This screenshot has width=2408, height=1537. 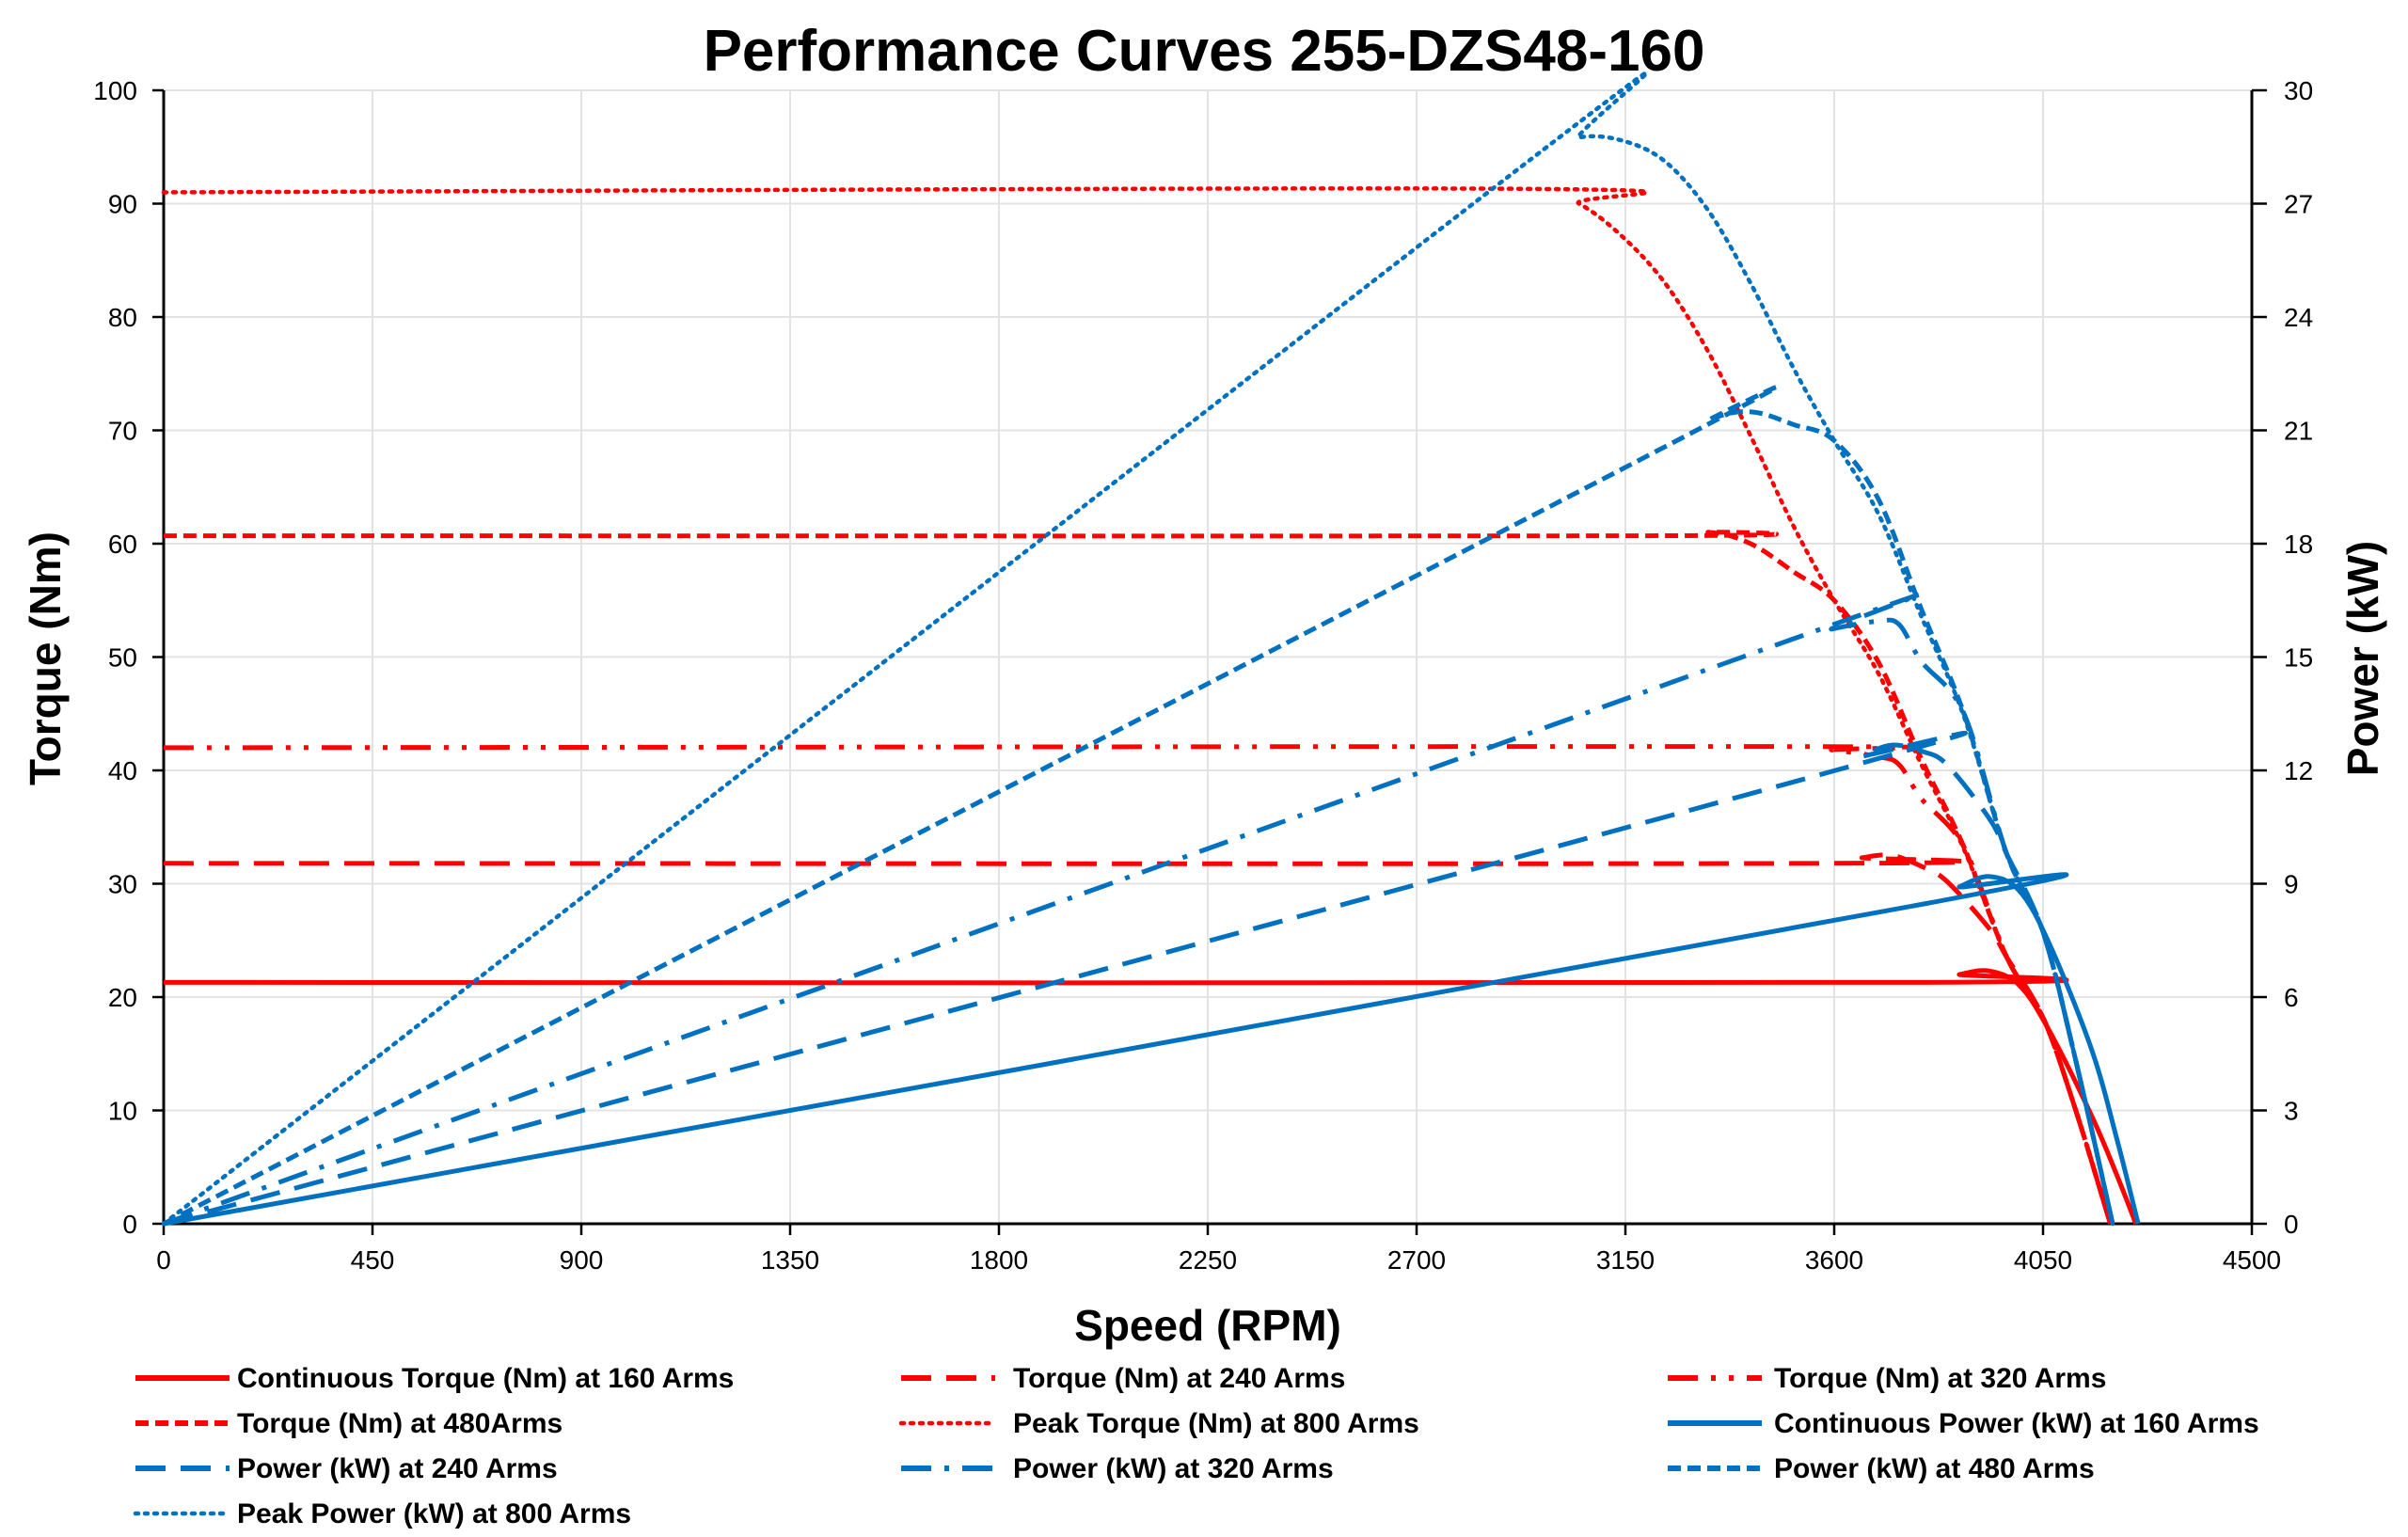 I want to click on y2-tick-label: 0, so click(x=2291, y=1224).